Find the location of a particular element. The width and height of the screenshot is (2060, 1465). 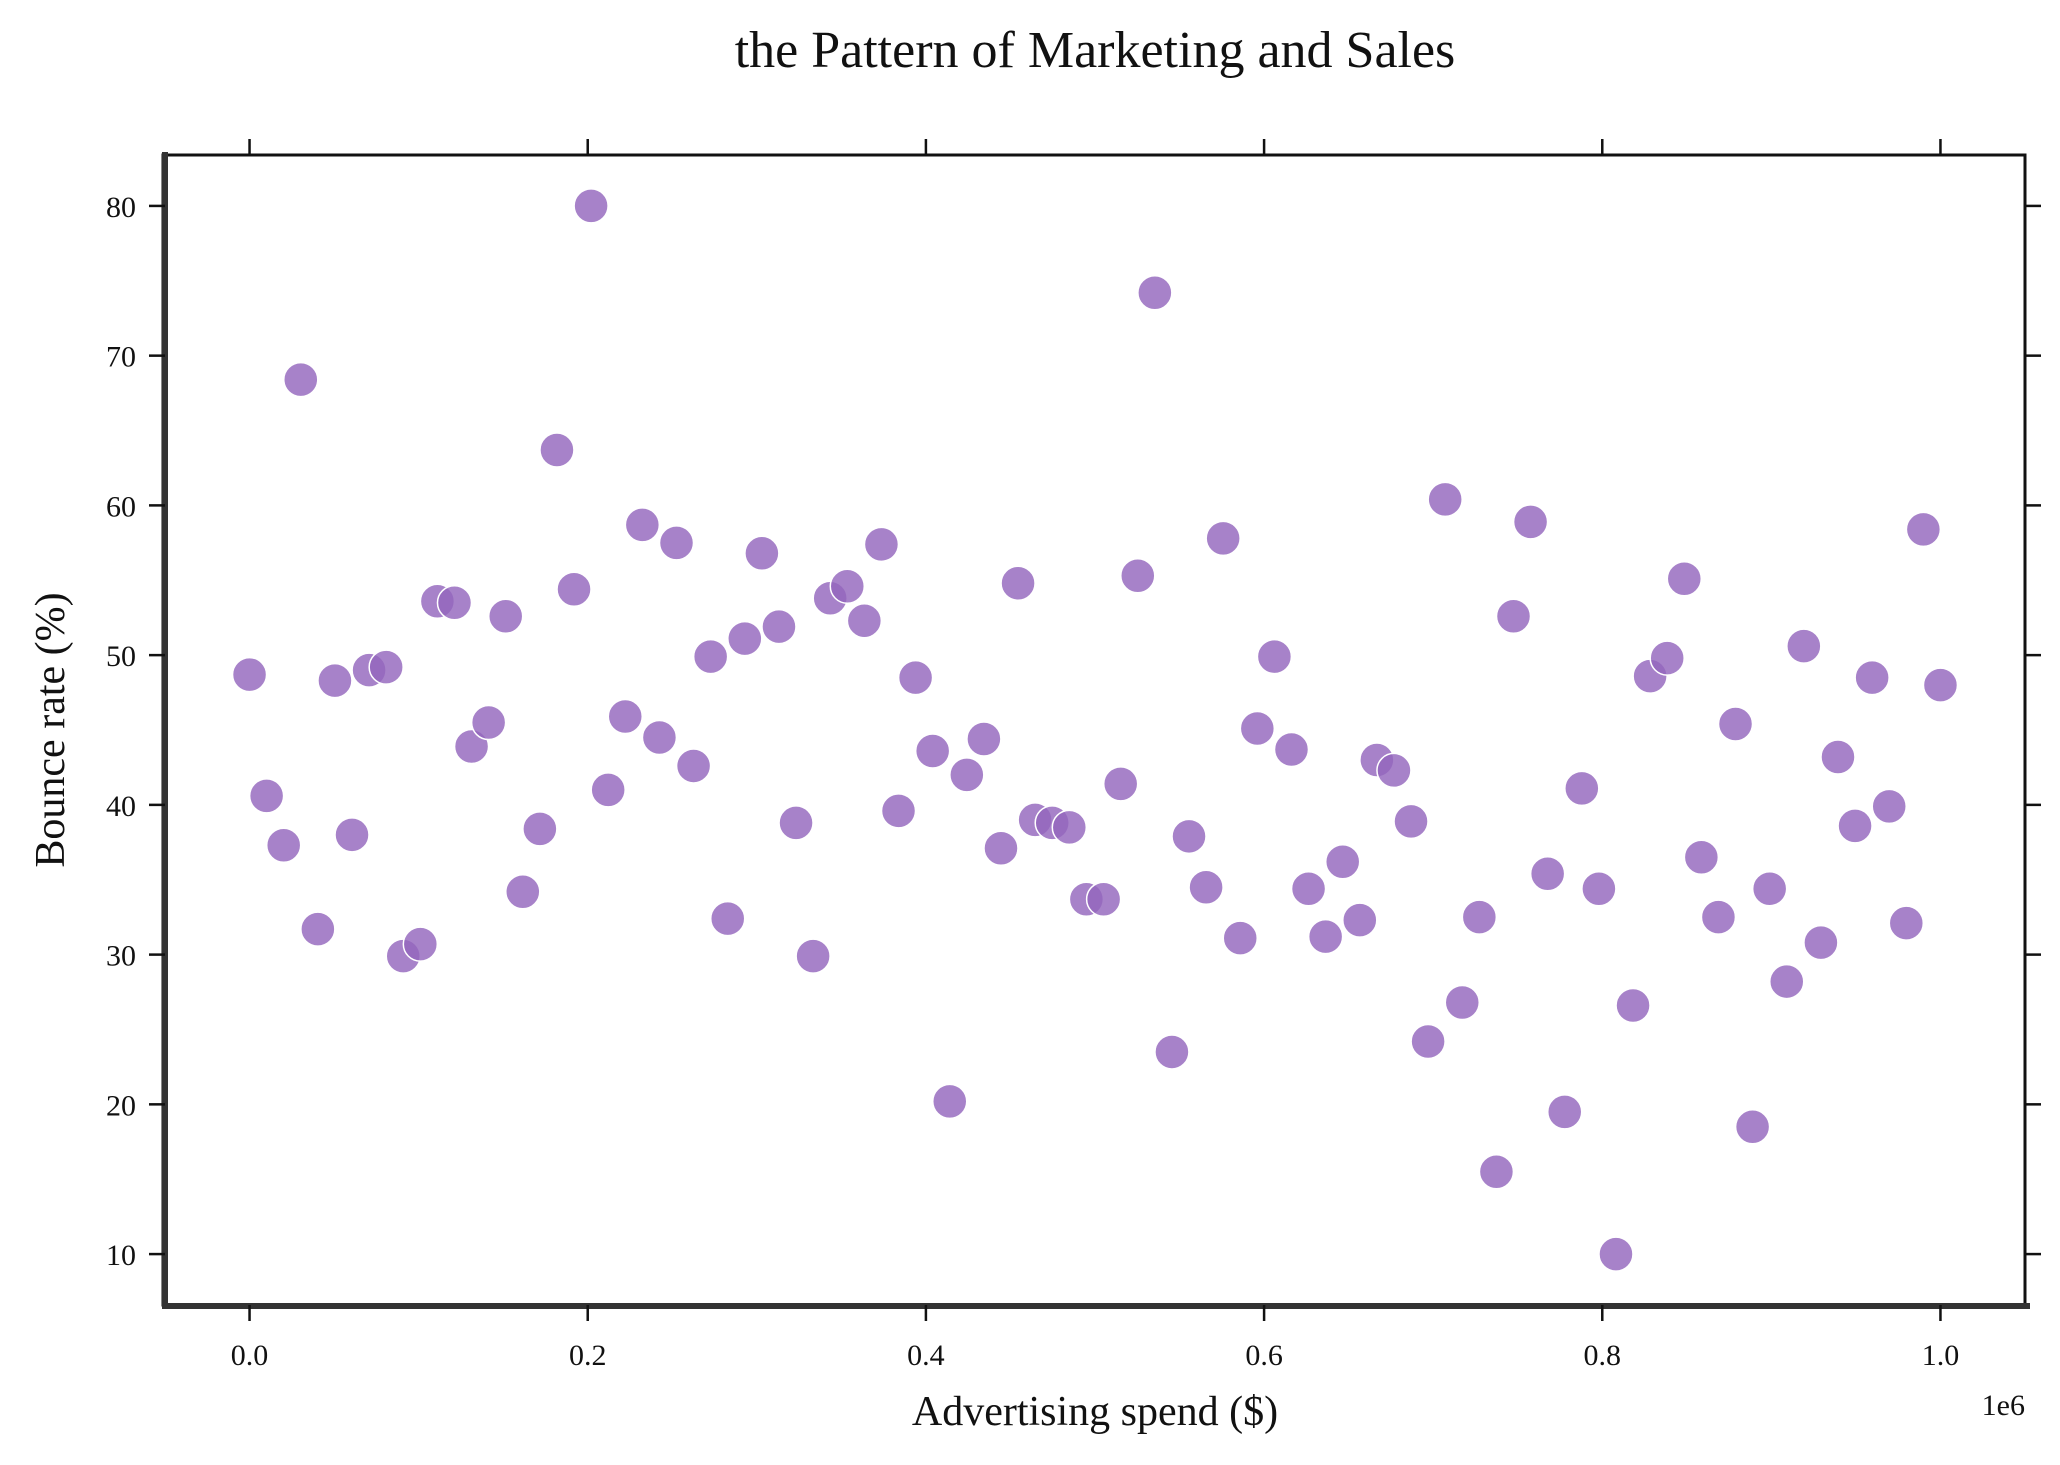

x-tick-label: 0.4 is located at coordinates (926, 1355).